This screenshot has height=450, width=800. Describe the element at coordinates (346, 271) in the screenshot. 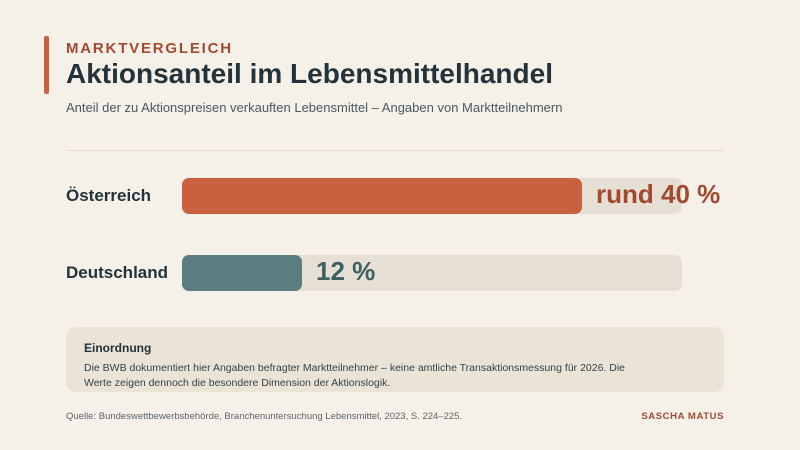

I see `value-label-deutschland: 12 %` at that location.